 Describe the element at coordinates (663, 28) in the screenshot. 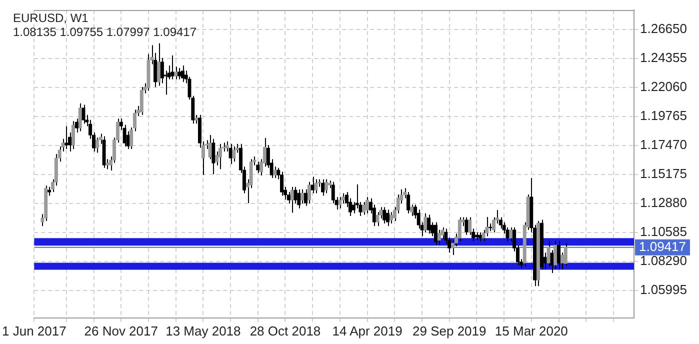

I see `y-tick-label: 1.26650` at that location.